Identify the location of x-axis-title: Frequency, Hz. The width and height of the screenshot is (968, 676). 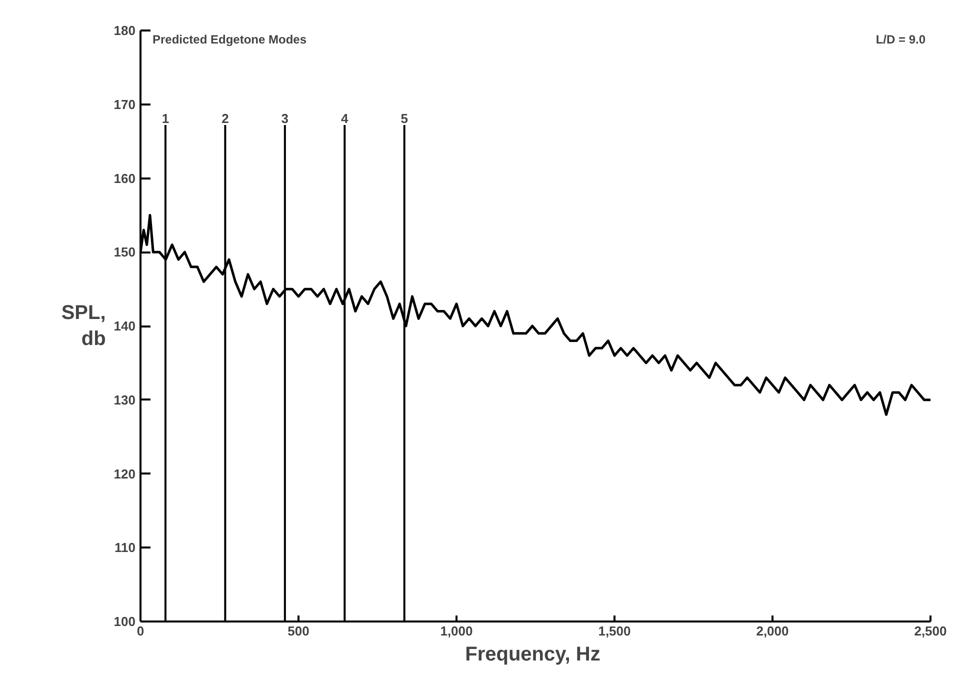
(532, 655).